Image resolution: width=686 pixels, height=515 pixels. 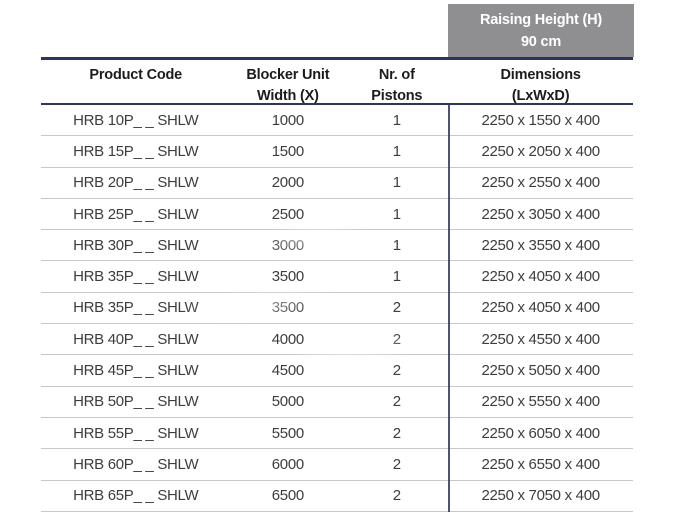 What do you see at coordinates (396, 86) in the screenshot?
I see `column-header-nr-of-pistons: Nr. of Pistons` at bounding box center [396, 86].